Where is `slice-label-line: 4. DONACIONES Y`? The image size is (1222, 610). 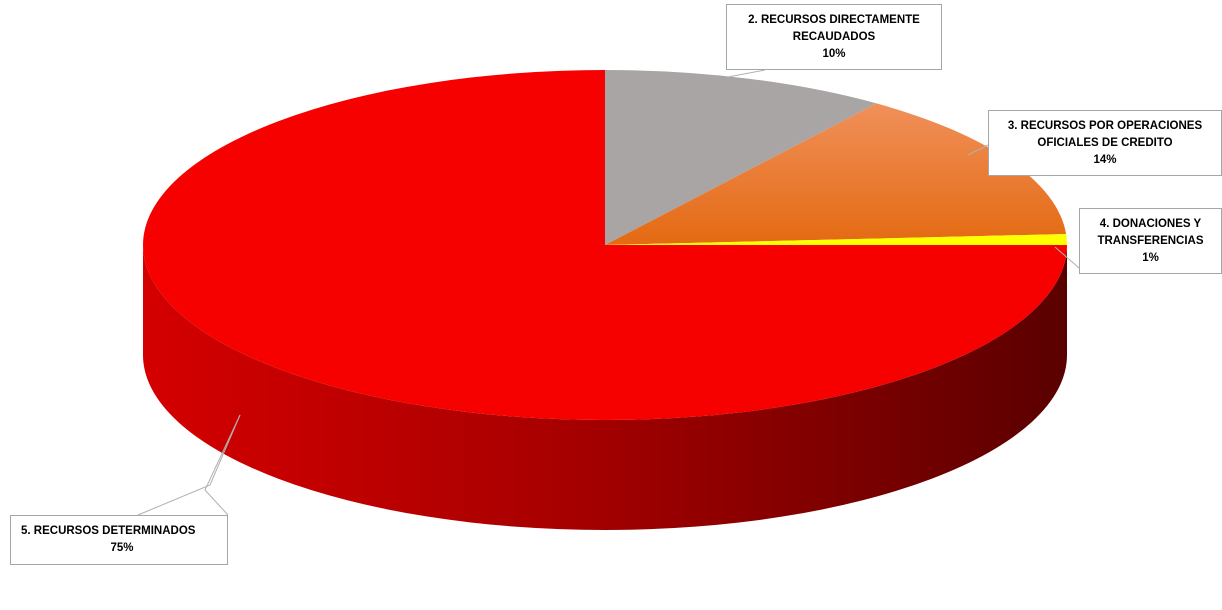 slice-label-line: 4. DONACIONES Y is located at coordinates (1150, 223).